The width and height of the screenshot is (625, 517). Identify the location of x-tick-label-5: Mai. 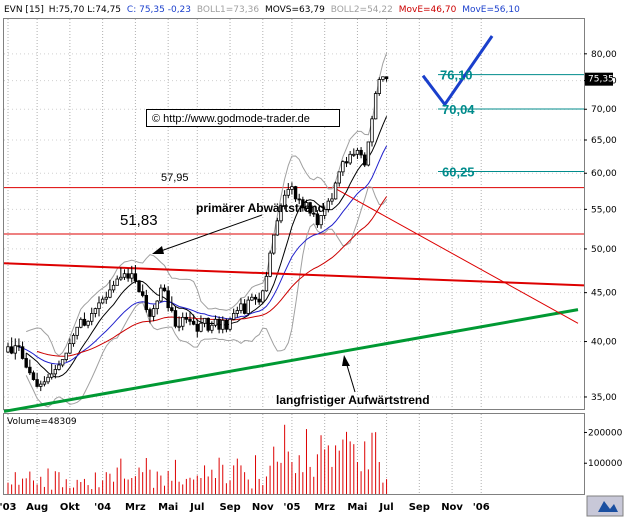
(168, 507).